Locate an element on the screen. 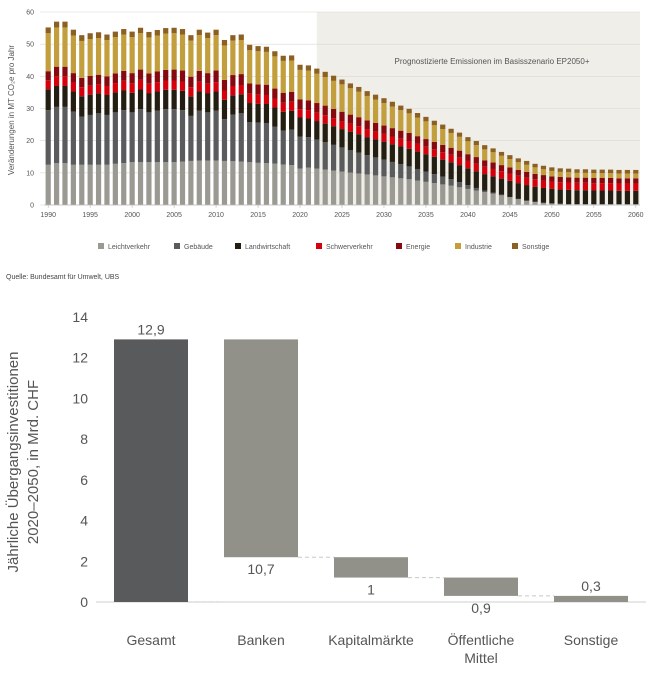 This screenshot has width=653, height=673. legend-swatch is located at coordinates (319, 246).